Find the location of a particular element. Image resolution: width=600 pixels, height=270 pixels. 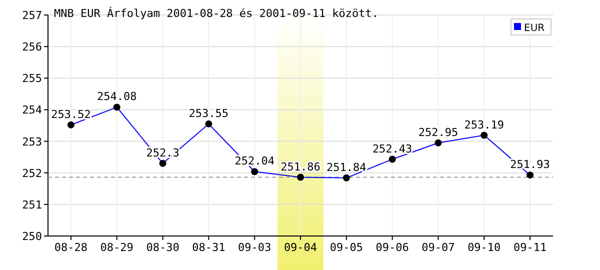

legend-label: EUR is located at coordinates (534, 28).